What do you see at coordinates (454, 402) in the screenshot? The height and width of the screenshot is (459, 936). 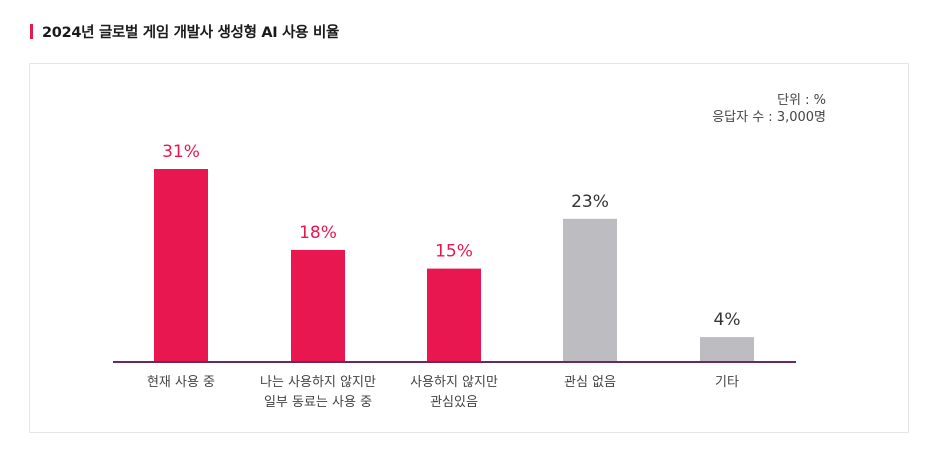 I see `category-label-3-line-2: 관심있음` at bounding box center [454, 402].